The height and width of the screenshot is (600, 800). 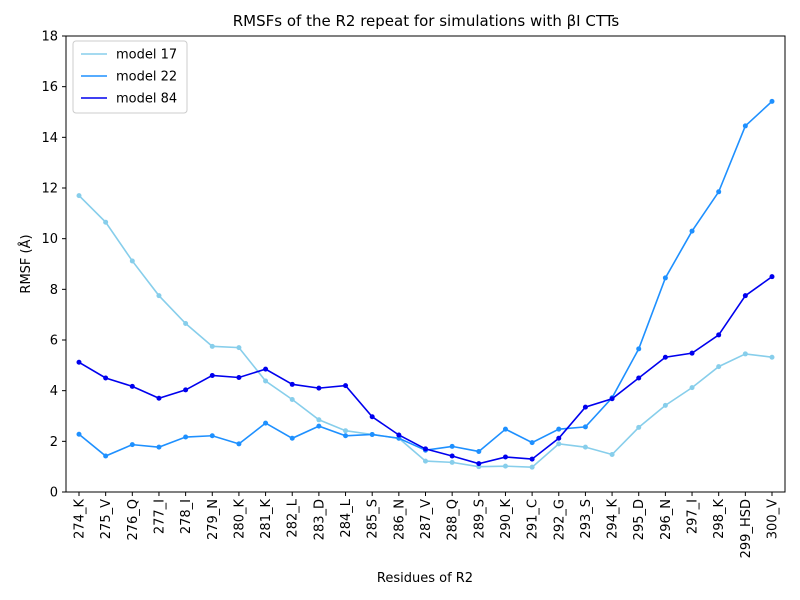 What do you see at coordinates (425, 578) in the screenshot?
I see `x-axis-title: Residues of R2` at bounding box center [425, 578].